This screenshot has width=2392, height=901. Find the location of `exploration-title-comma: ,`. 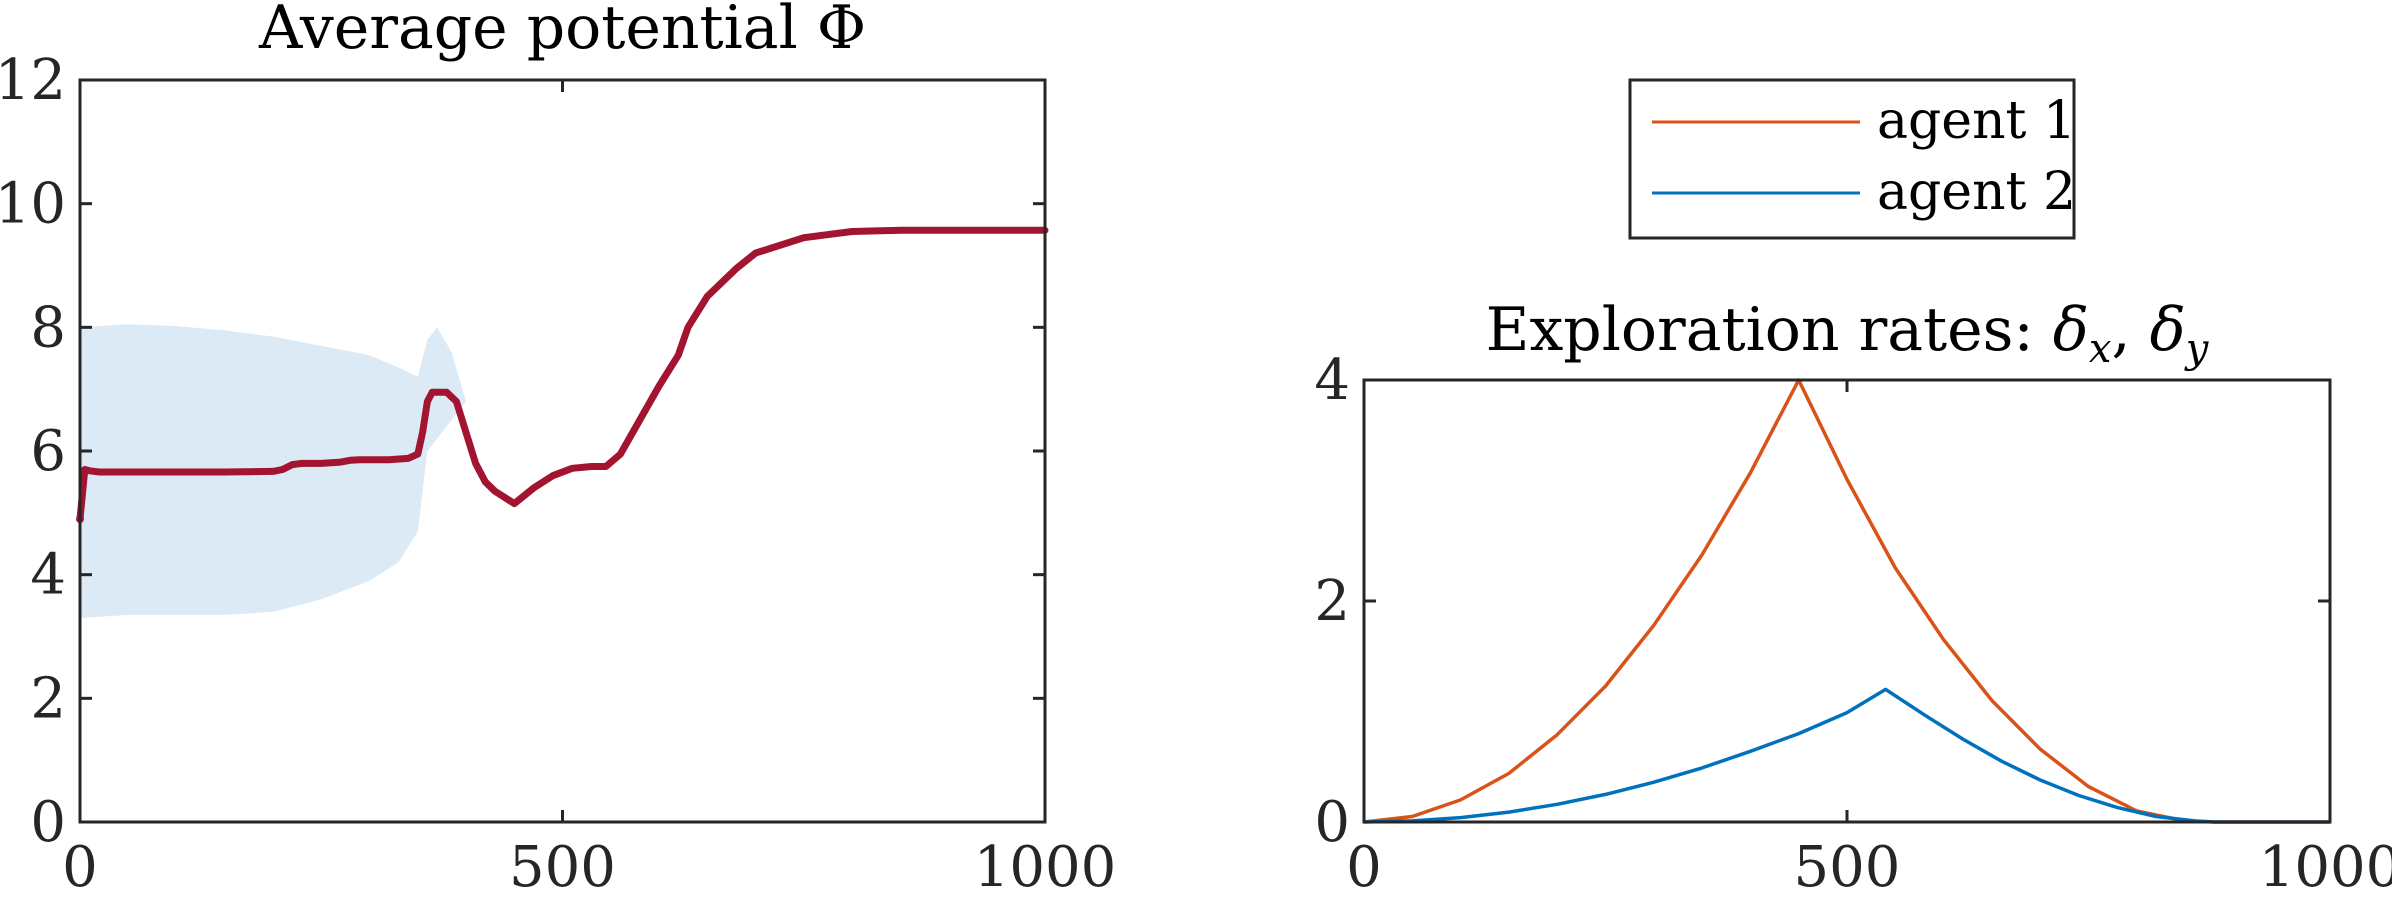

exploration-title-comma: , is located at coordinates (2130, 330).